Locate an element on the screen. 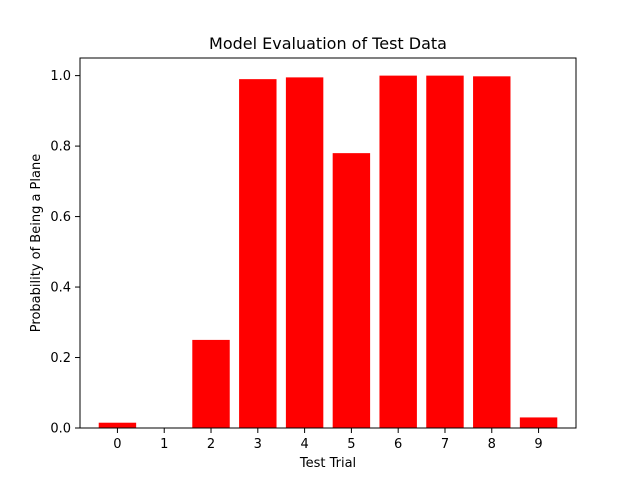 This screenshot has width=640, height=480. y-tick-label: 0.8 is located at coordinates (60, 147).